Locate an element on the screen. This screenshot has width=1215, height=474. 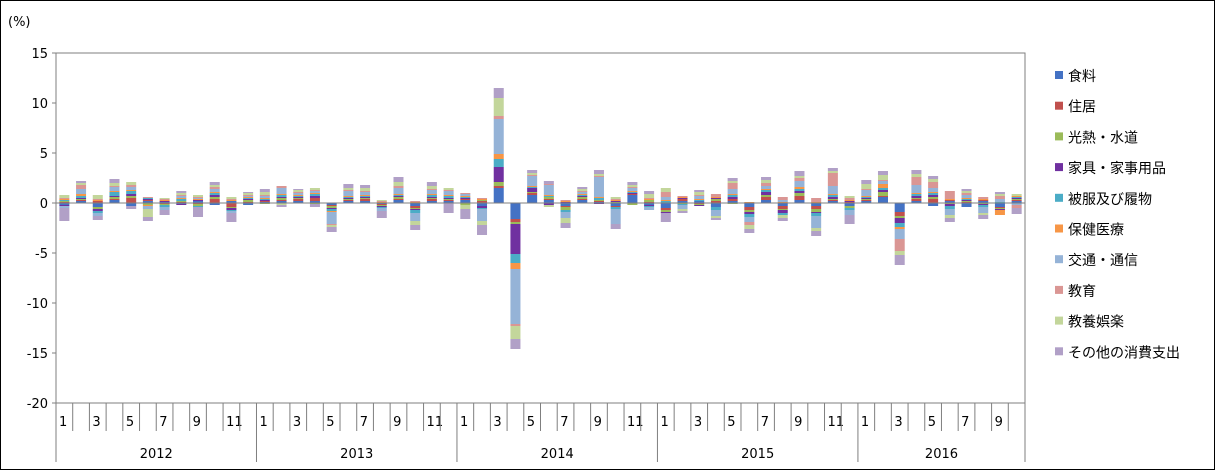
legend-label: 被服及び履物 is located at coordinates (1110, 200).